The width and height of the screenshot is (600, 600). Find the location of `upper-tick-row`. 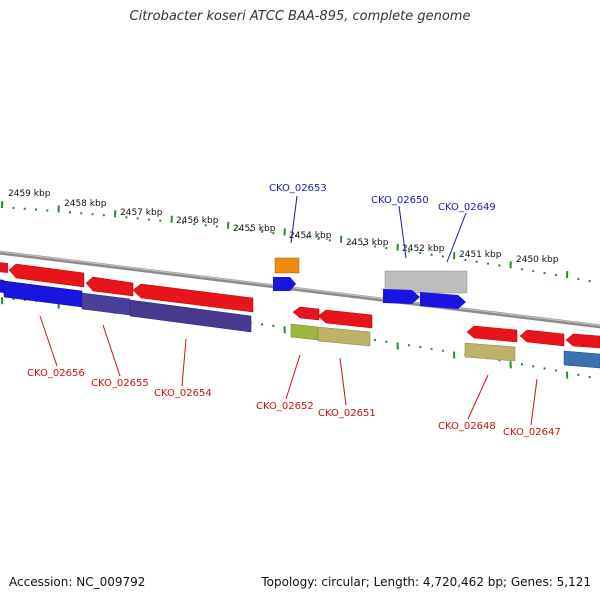

upper-tick-row is located at coordinates (296, 242).